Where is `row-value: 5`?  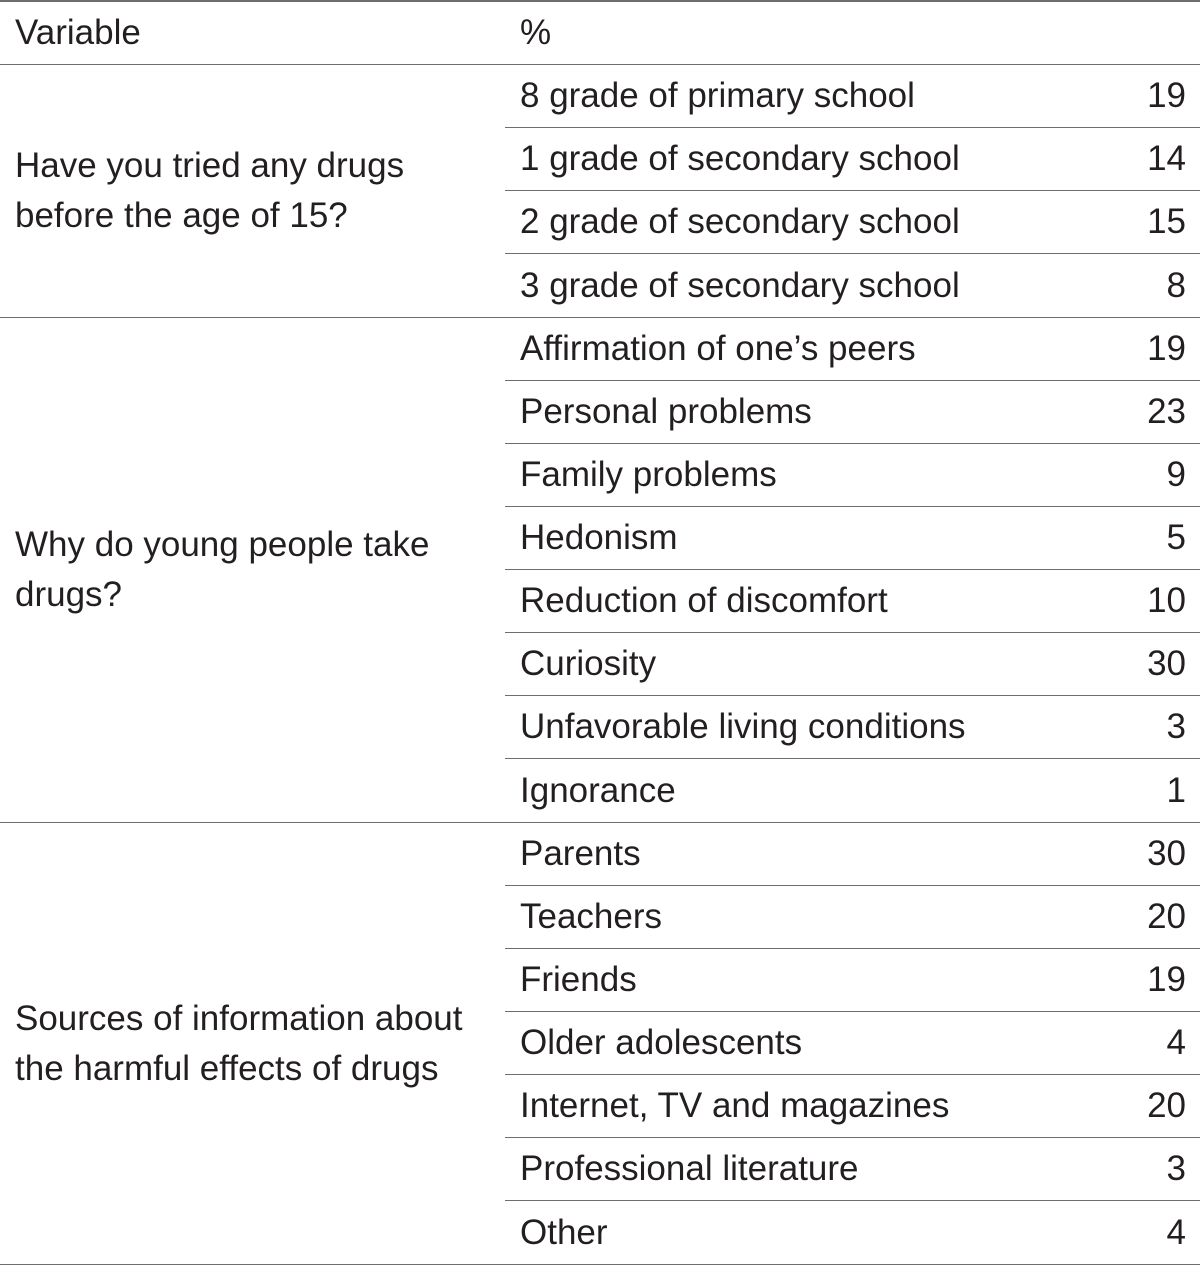
row-value: 5 is located at coordinates (1176, 537).